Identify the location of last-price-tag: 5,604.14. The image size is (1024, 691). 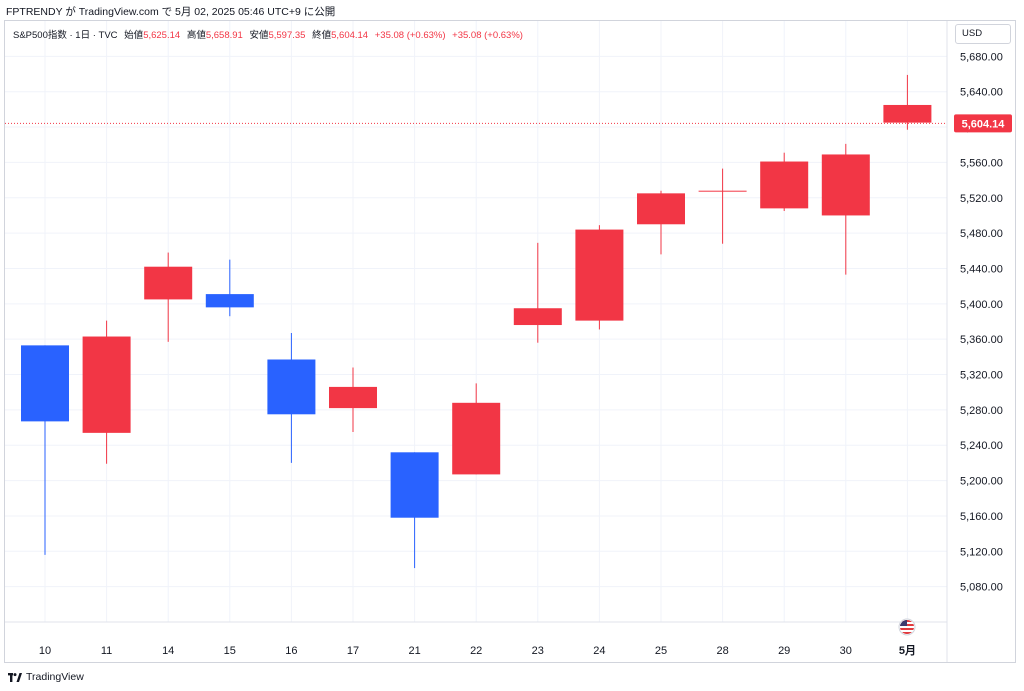
(983, 123).